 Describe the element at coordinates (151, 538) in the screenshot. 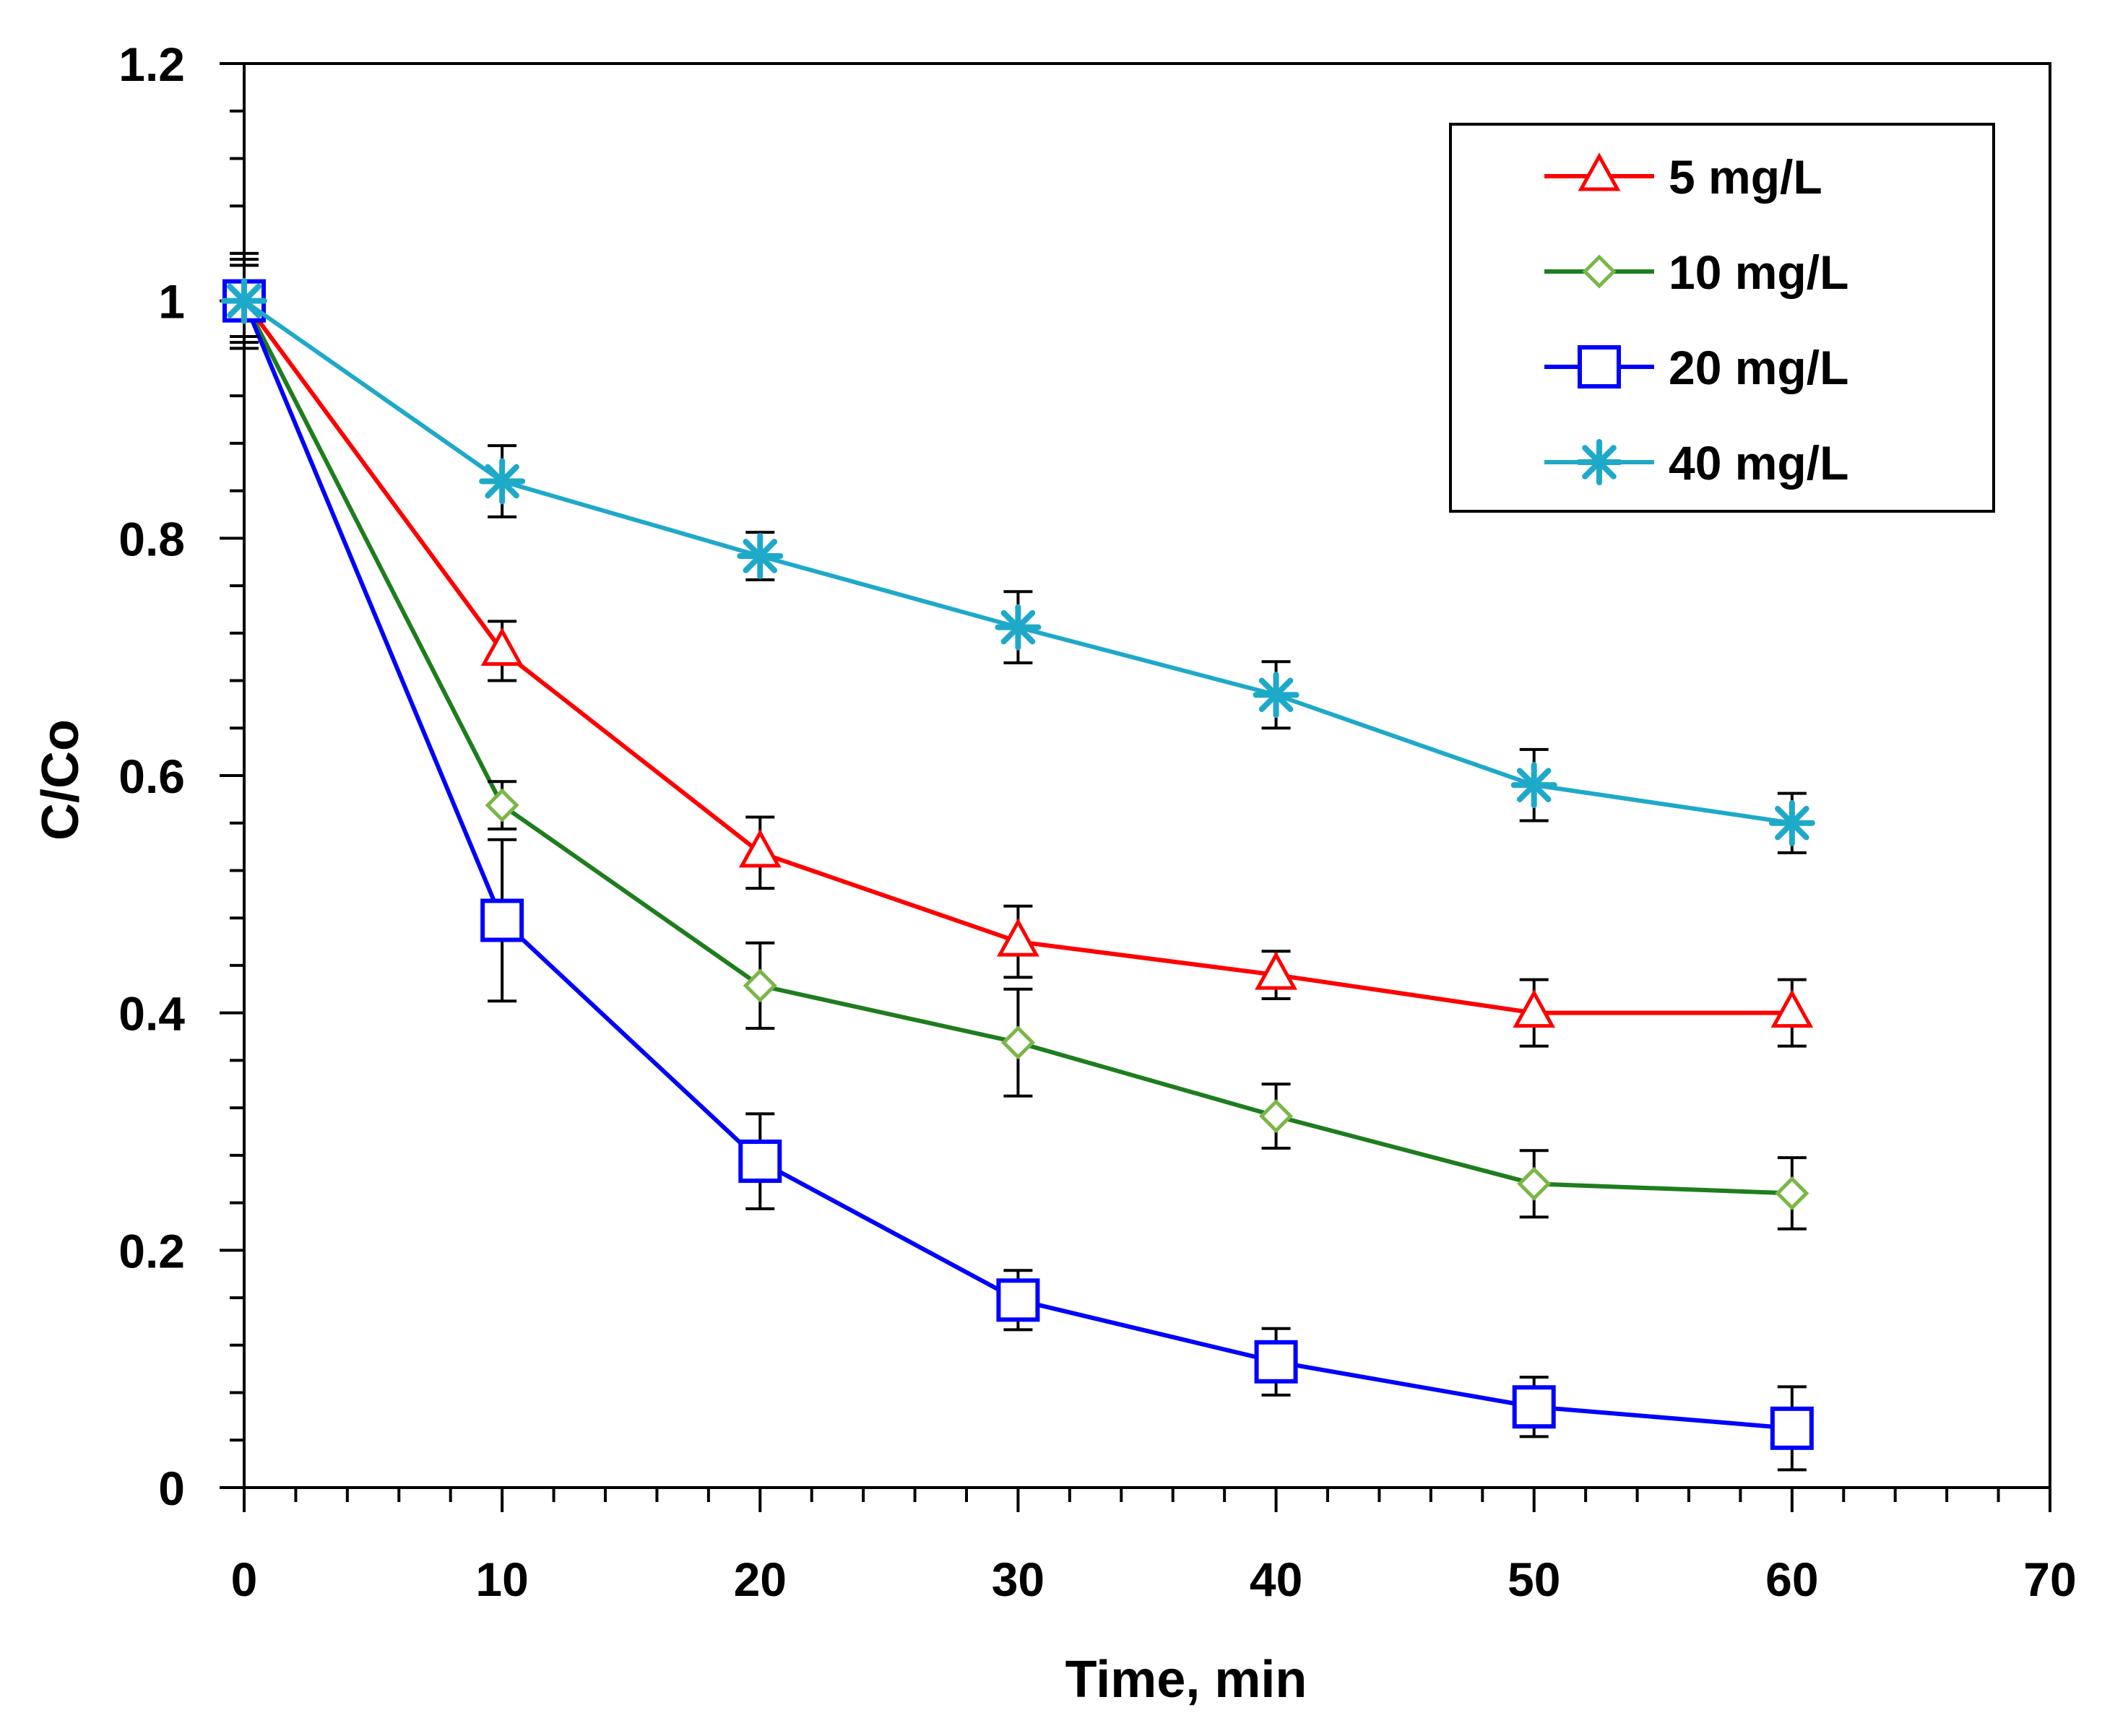

I see `y-tick-label: 0.8` at that location.